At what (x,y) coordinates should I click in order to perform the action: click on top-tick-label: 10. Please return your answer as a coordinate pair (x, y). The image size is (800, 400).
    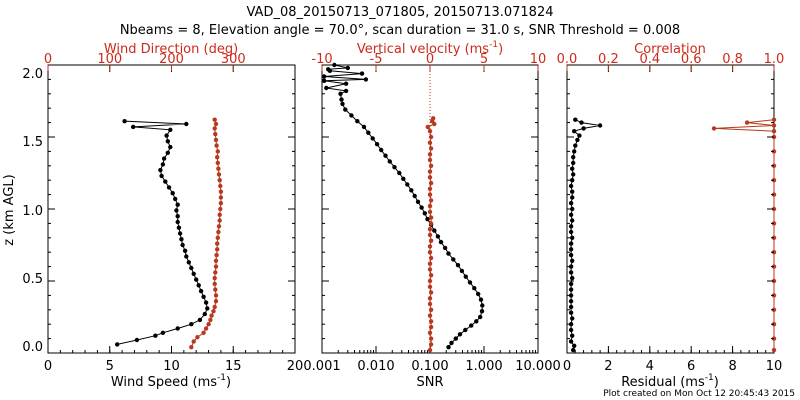
    Looking at the image, I should click on (538, 59).